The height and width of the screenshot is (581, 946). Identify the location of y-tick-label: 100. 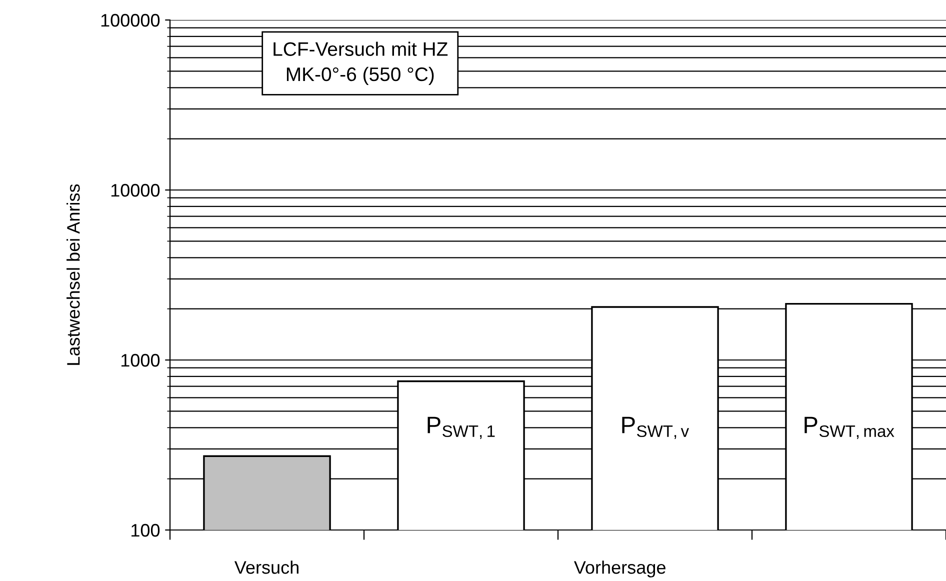
(146, 530).